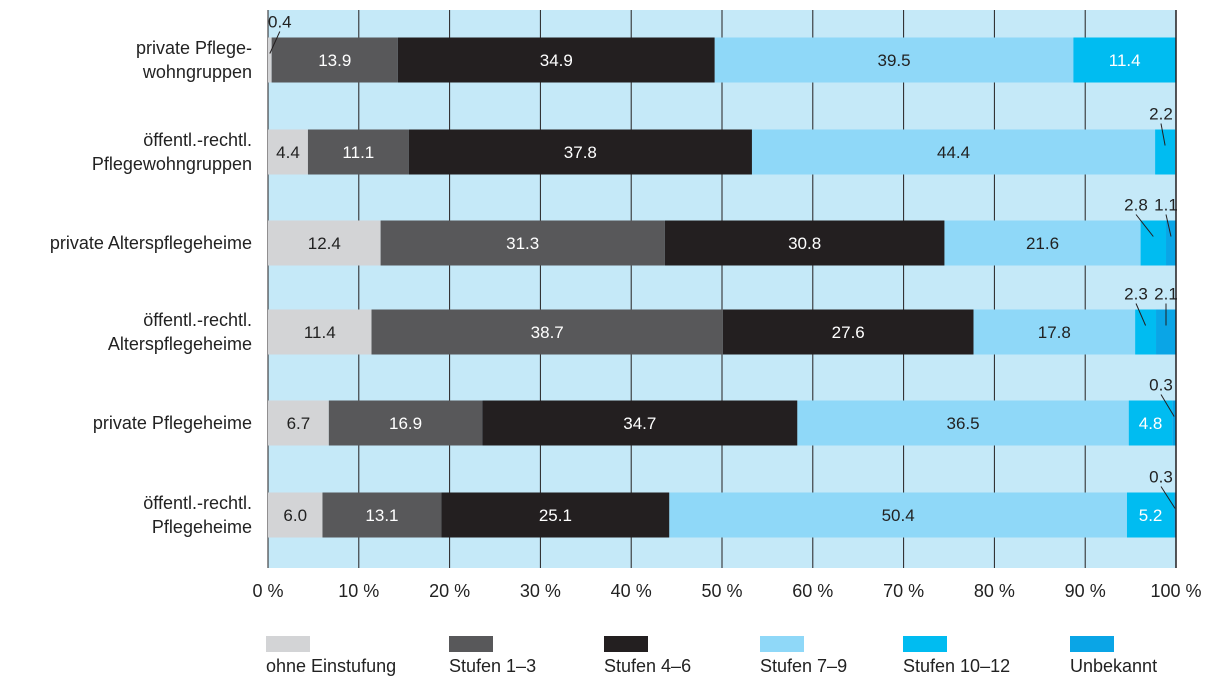  I want to click on data-label: 17.8, so click(1054, 332).